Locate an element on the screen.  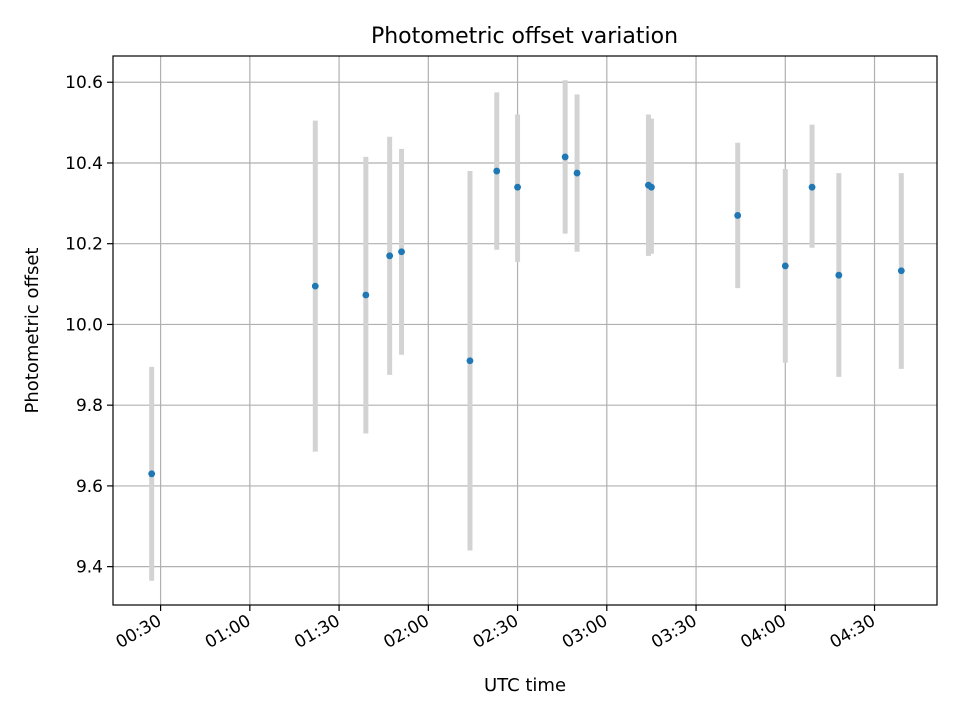
chart-title: Photometric offset variation is located at coordinates (524, 36).